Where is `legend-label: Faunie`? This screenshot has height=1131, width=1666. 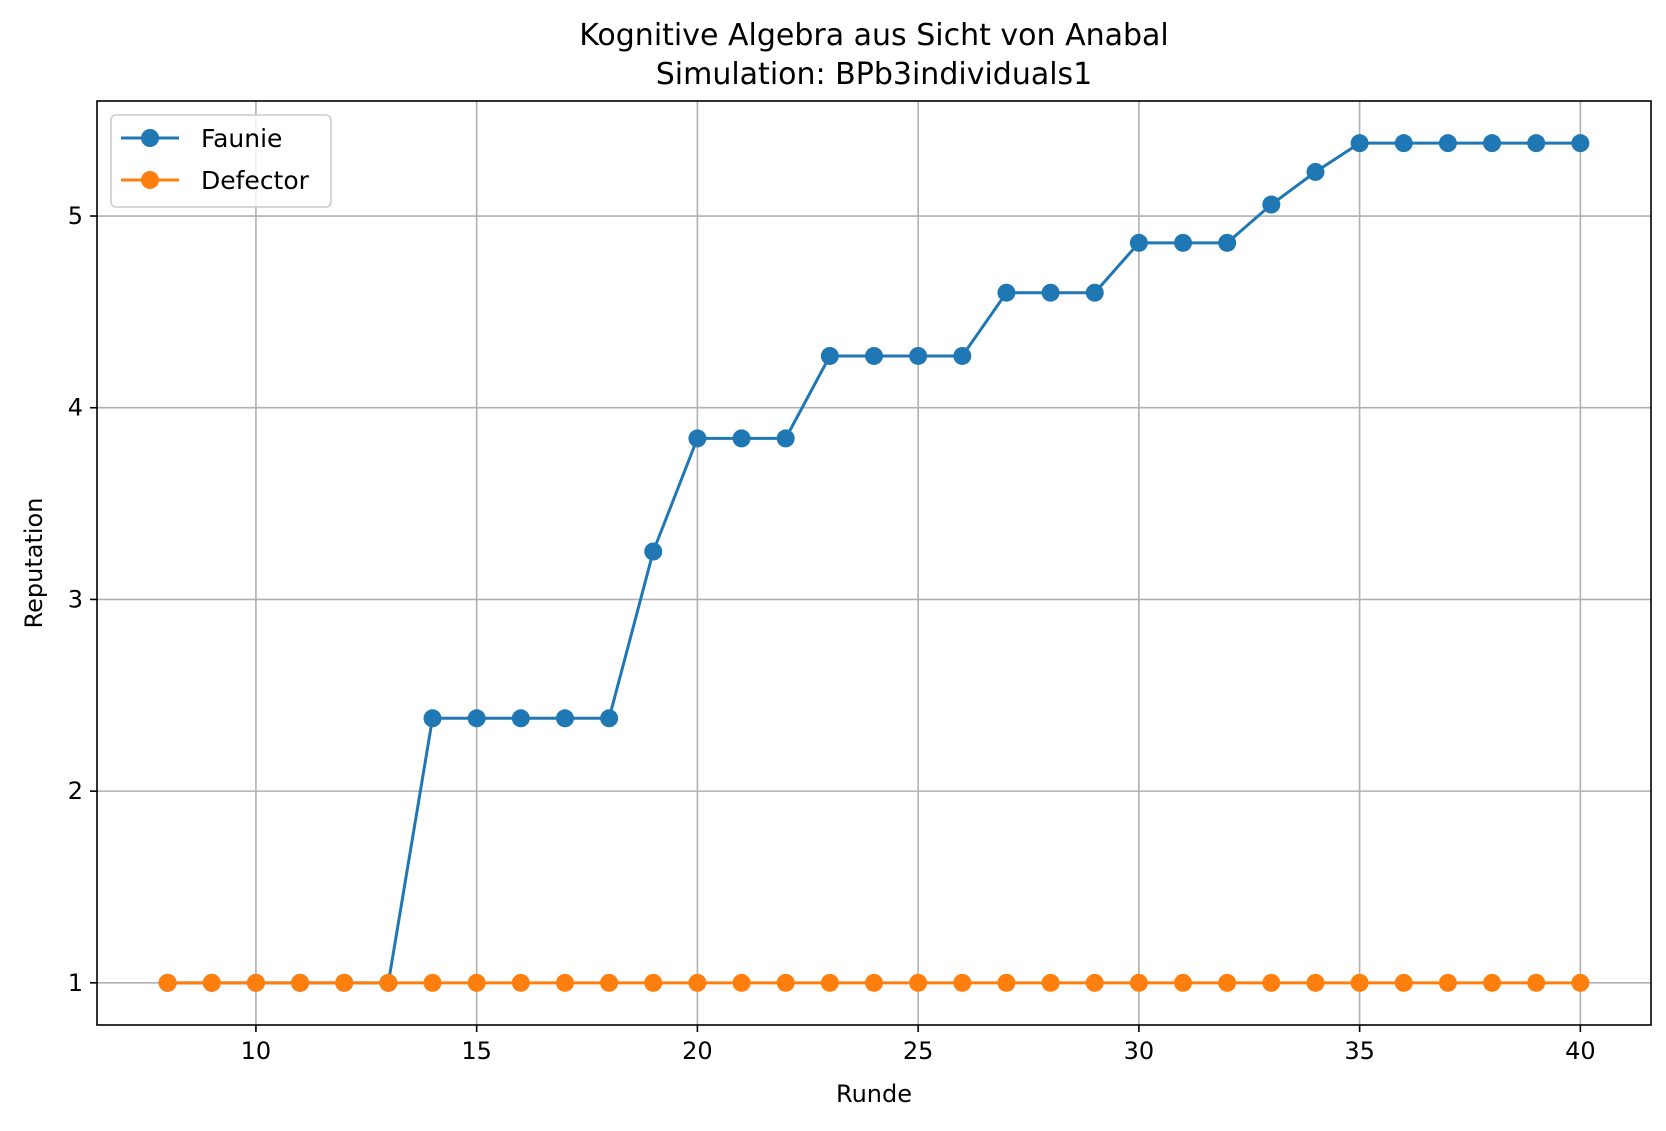 legend-label: Faunie is located at coordinates (241, 138).